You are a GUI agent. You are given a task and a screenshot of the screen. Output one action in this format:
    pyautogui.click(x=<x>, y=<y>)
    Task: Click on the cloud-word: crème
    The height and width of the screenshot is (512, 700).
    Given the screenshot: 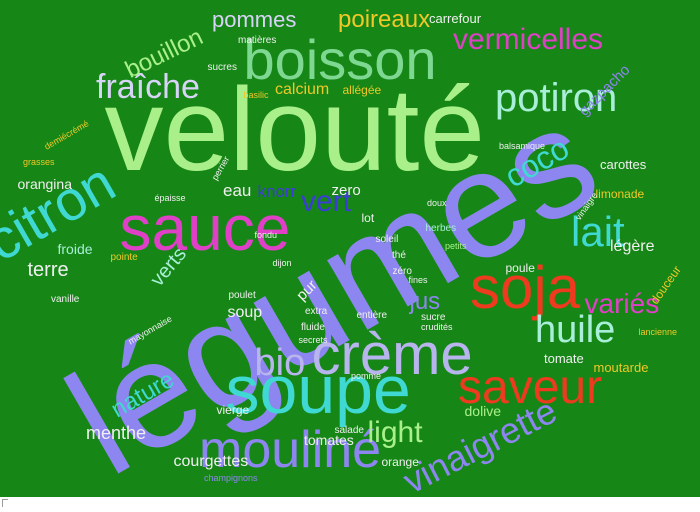 What is the action you would take?
    pyautogui.click(x=392, y=354)
    